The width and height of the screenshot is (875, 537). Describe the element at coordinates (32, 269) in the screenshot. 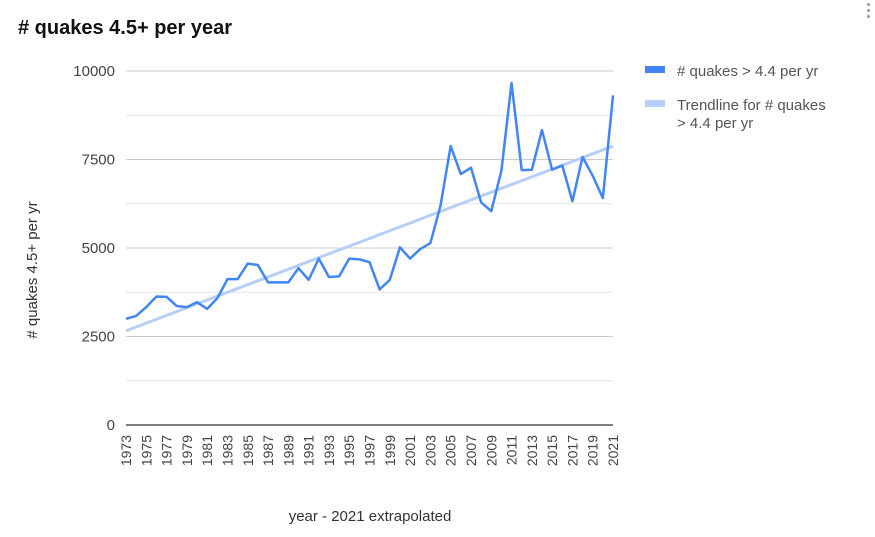

I see `y-axis-label: # quakes 4.5+ per yr` at that location.